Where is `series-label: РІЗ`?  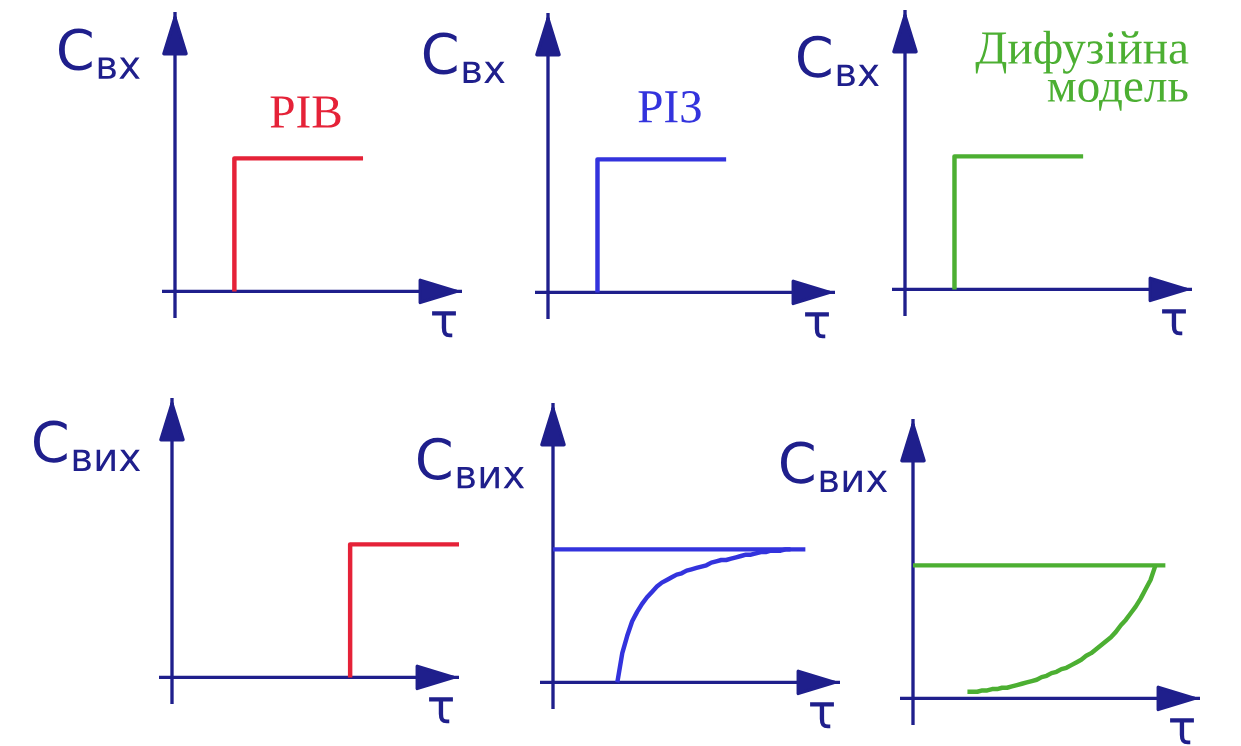
series-label: РІЗ is located at coordinates (669, 106).